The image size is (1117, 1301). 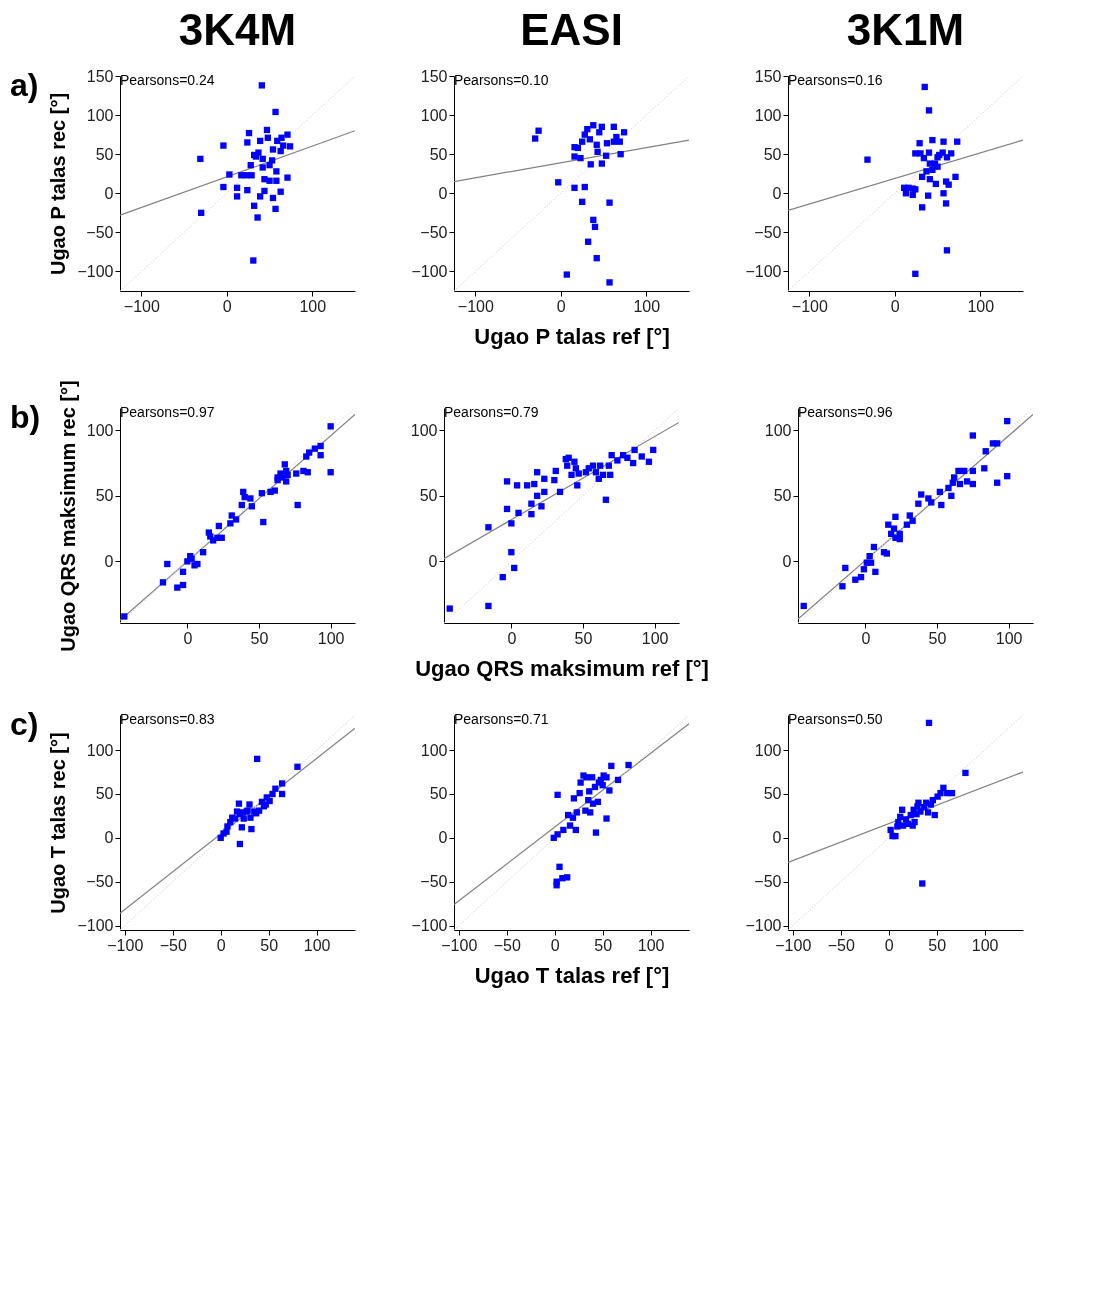 I want to click on chart-title: 3K4M, so click(x=237, y=29).